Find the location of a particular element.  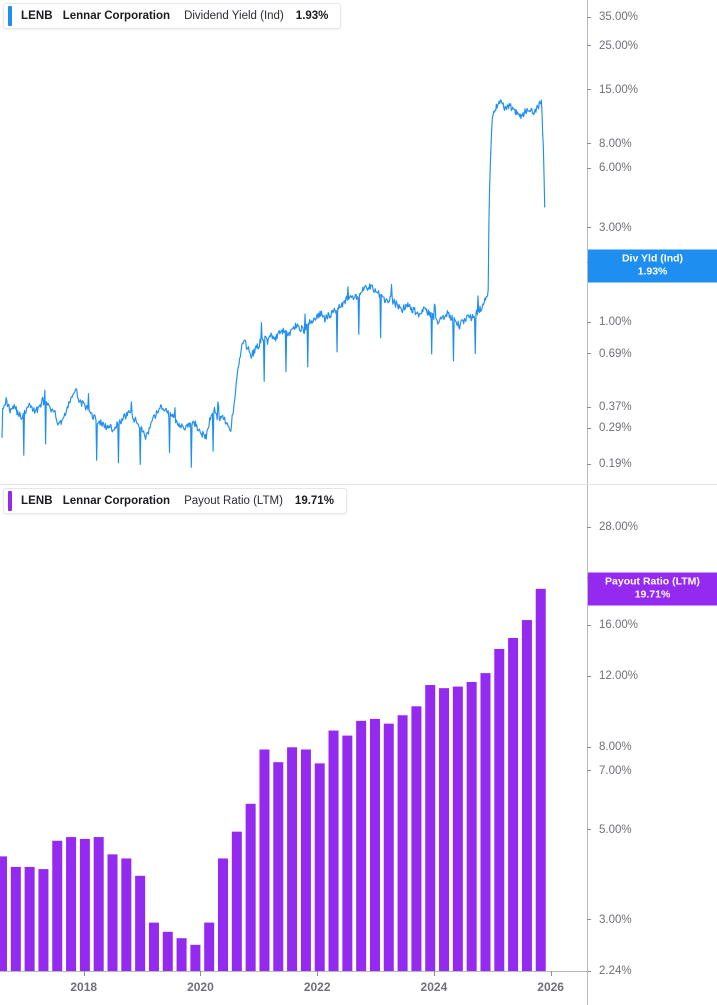

x-axis-tick-label: 2018 is located at coordinates (84, 987).